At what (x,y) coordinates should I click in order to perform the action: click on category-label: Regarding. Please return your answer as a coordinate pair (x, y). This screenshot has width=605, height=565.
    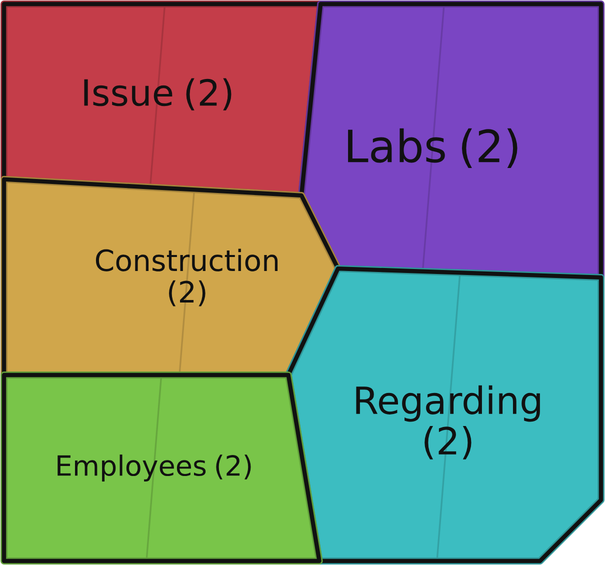
    Looking at the image, I should click on (448, 403).